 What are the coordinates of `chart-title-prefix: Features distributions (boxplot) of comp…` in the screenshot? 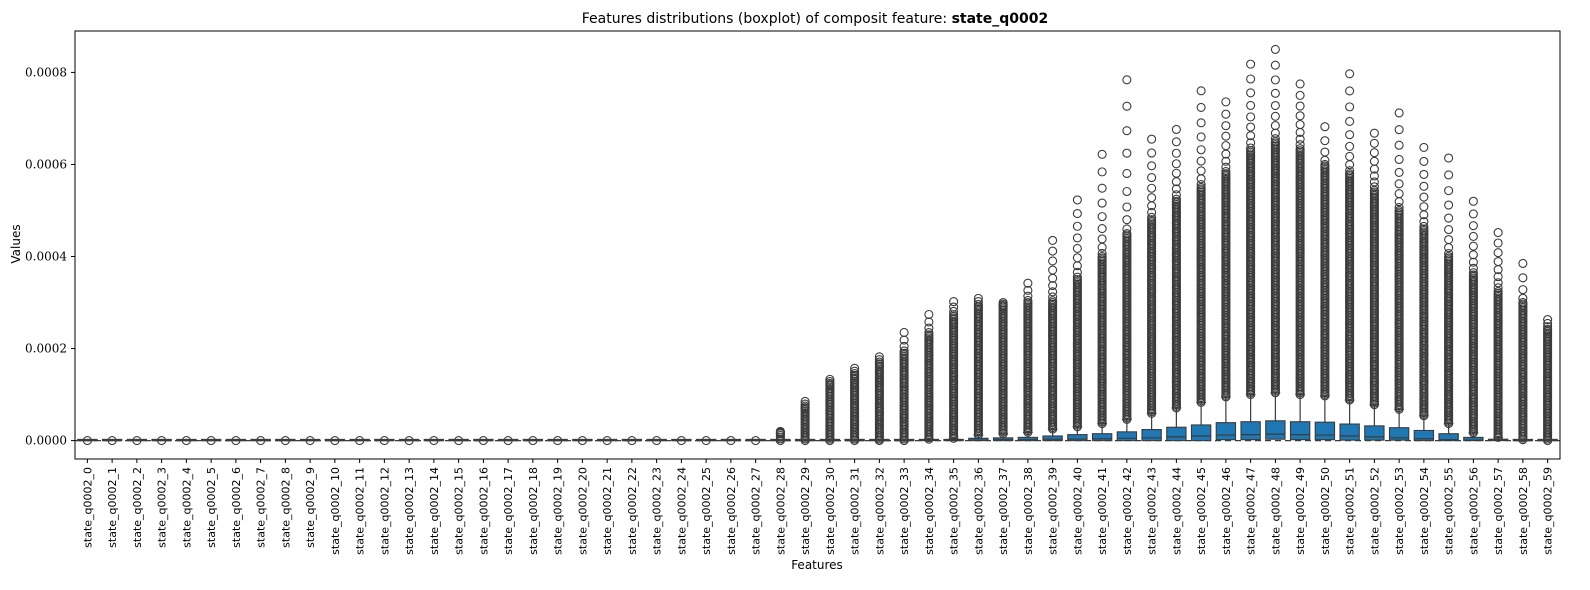 It's located at (767, 19).